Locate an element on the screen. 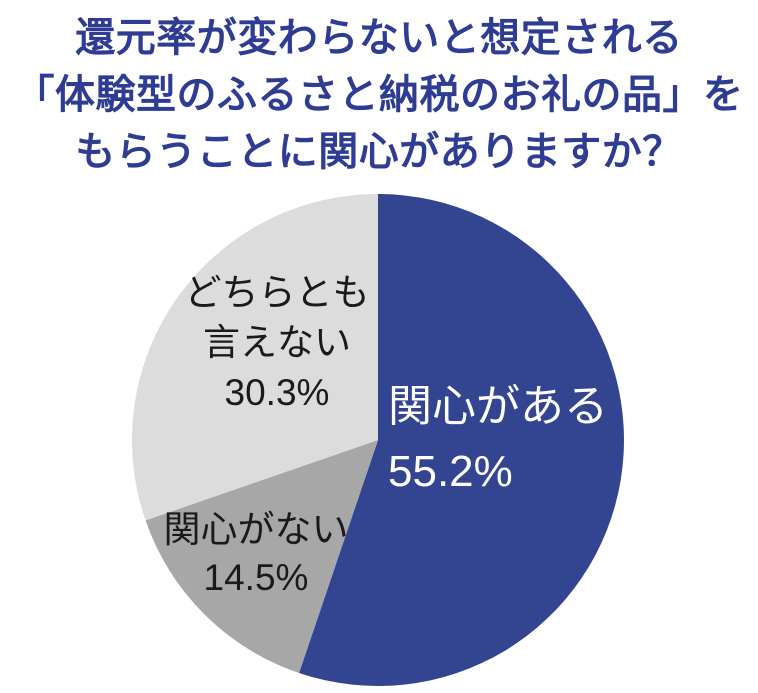 The width and height of the screenshot is (758, 693). slice-label-interested-text: 関心がある is located at coordinates (498, 406).